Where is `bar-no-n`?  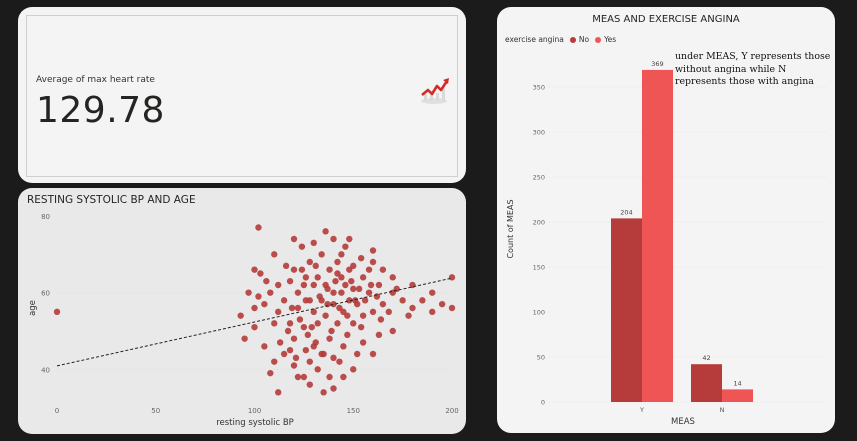 bar-no-n is located at coordinates (706, 383).